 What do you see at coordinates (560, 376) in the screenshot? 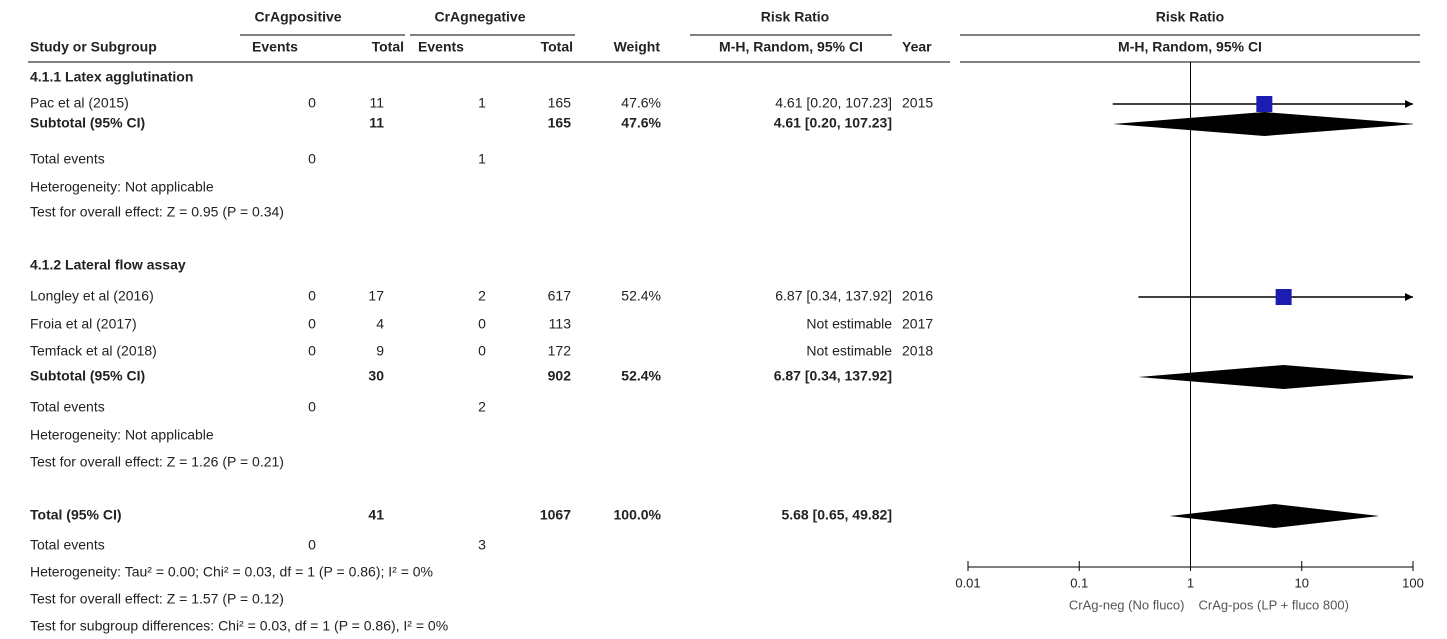
I see `cell: 902` at bounding box center [560, 376].